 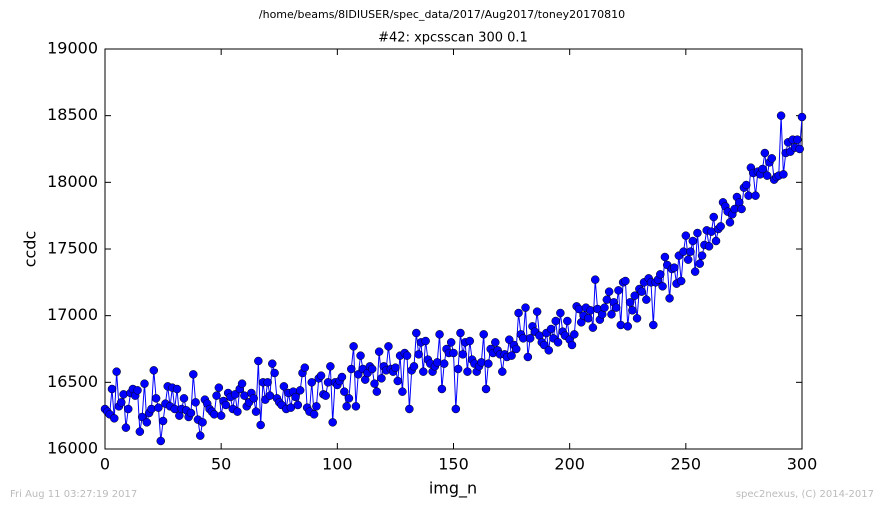 What do you see at coordinates (105, 464) in the screenshot?
I see `x-tick-label: 0` at bounding box center [105, 464].